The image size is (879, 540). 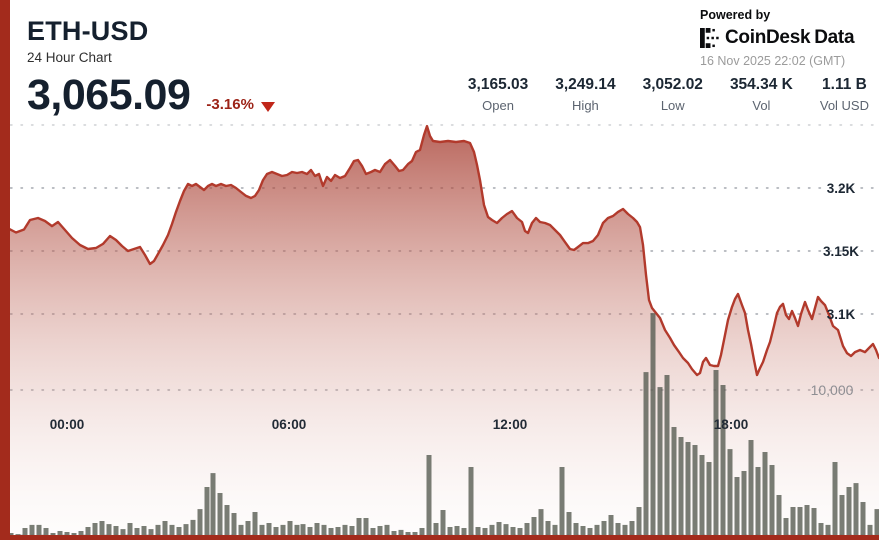 I want to click on x-axis-tick-label: 06:00, so click(x=289, y=424).